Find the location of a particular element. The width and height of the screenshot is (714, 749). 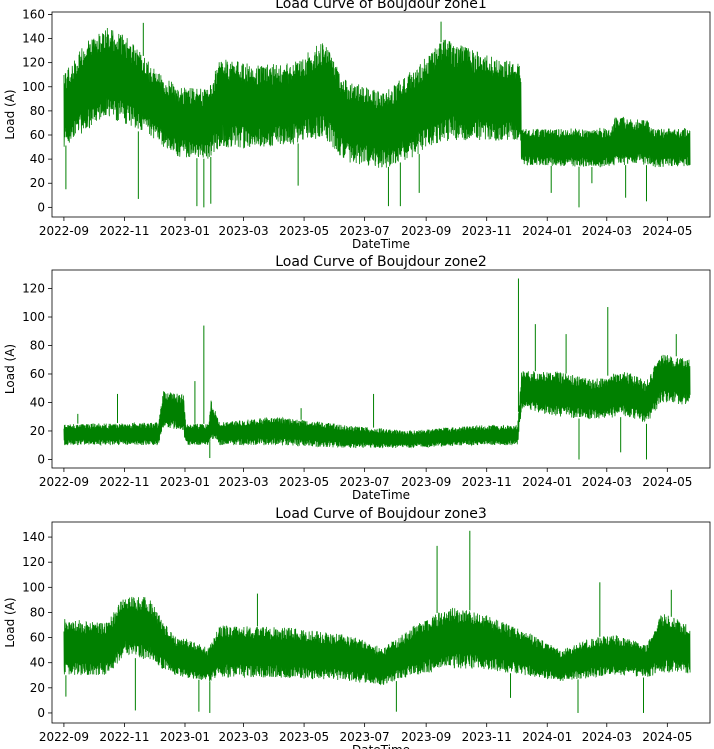

chart-title: Load Curve of Boujdour zone3 is located at coordinates (381, 514).